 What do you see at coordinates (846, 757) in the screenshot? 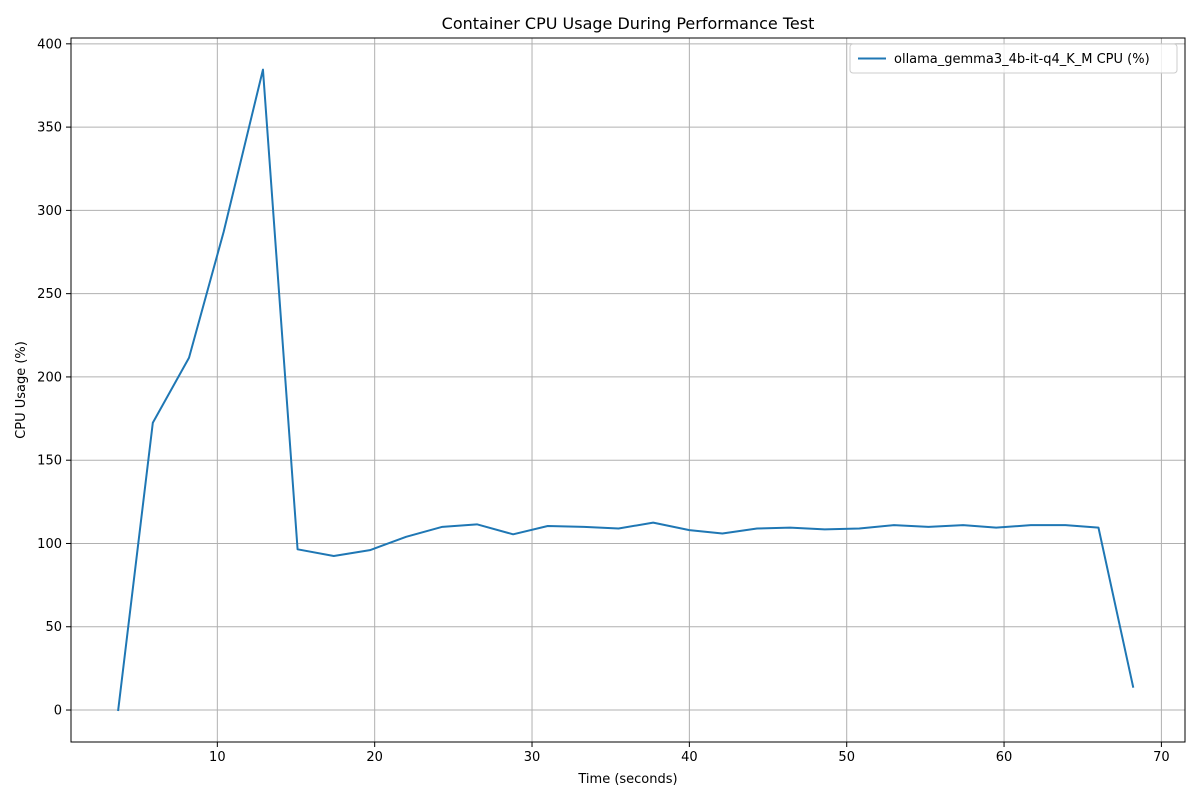
I see `x-tick-label: 50` at bounding box center [846, 757].